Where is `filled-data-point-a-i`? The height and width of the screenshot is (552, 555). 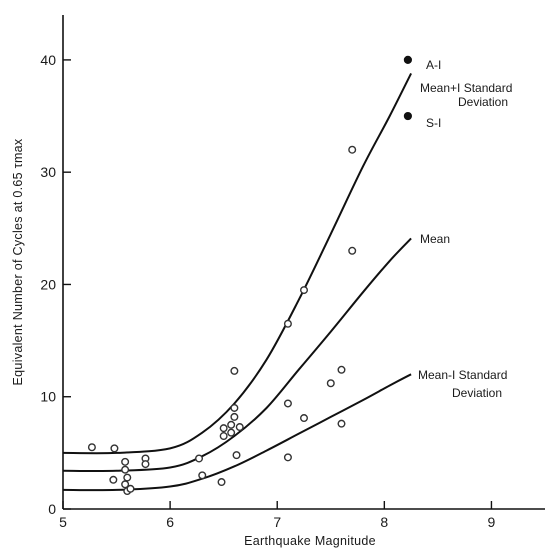 filled-data-point-a-i is located at coordinates (407, 60).